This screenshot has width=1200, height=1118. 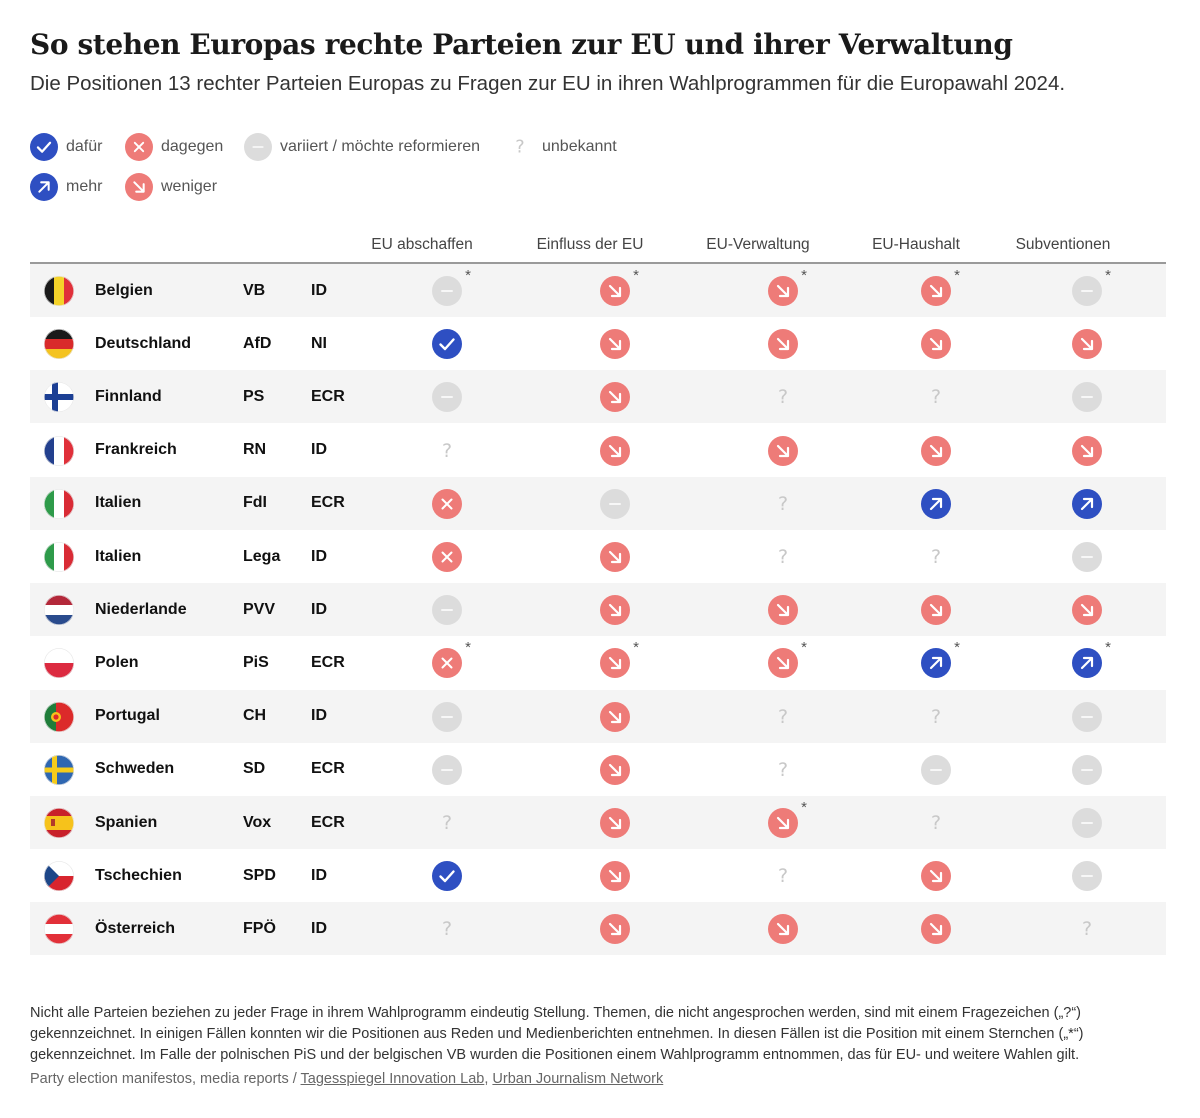 What do you see at coordinates (84, 146) in the screenshot?
I see `legend-for-label: dafür` at bounding box center [84, 146].